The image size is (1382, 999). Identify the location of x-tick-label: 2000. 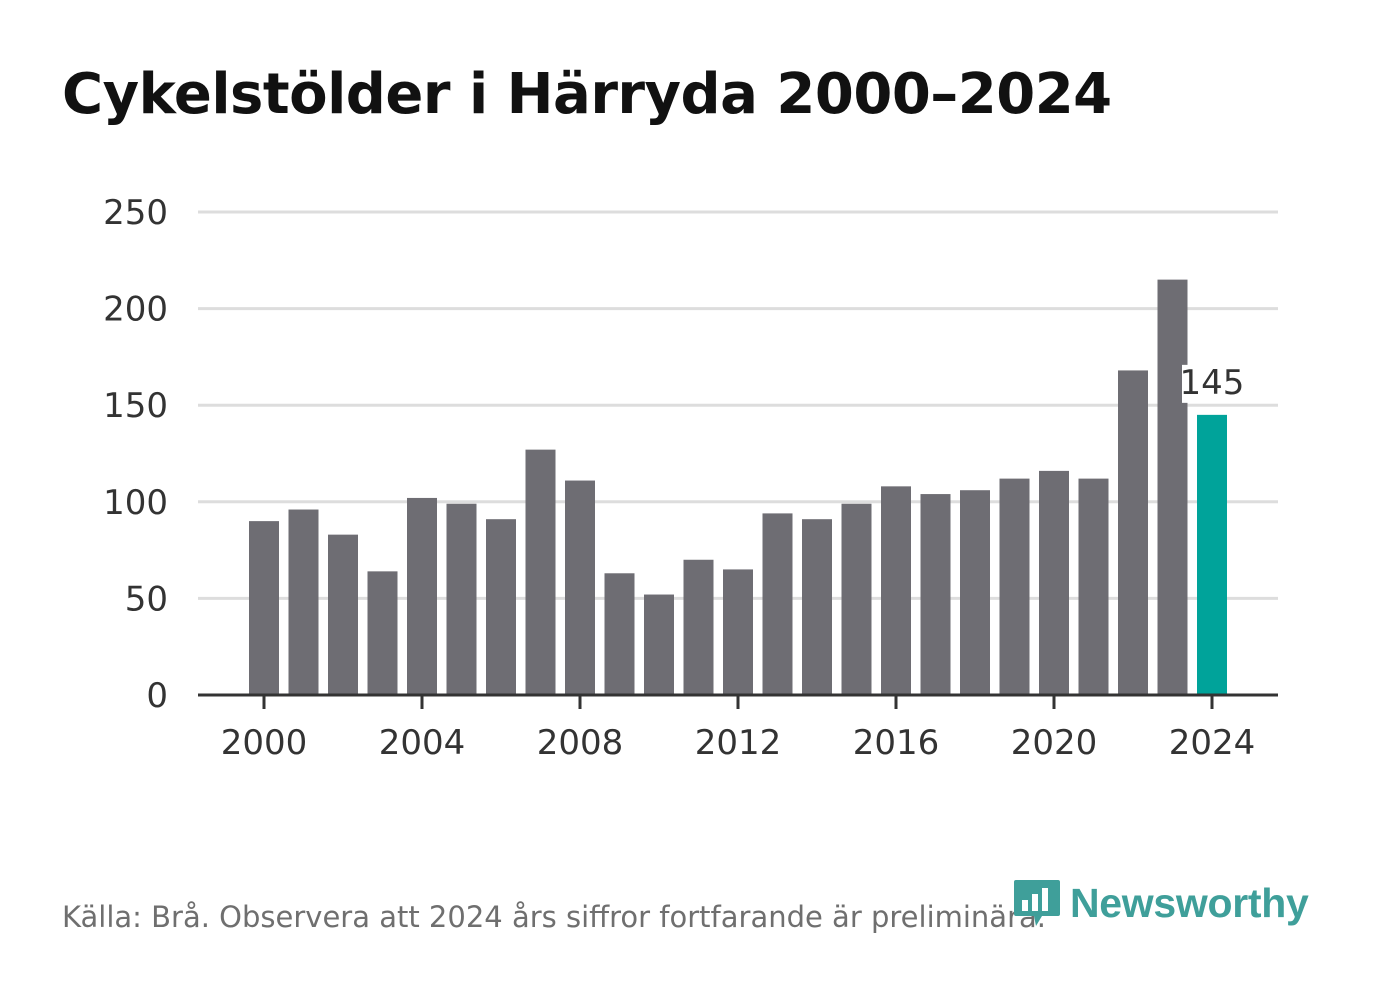
(264, 743).